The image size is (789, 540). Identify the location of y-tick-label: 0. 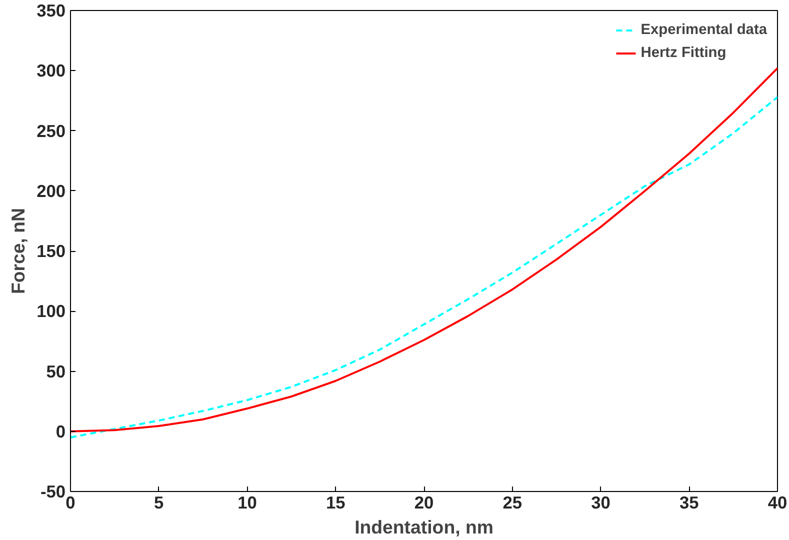
(61, 431).